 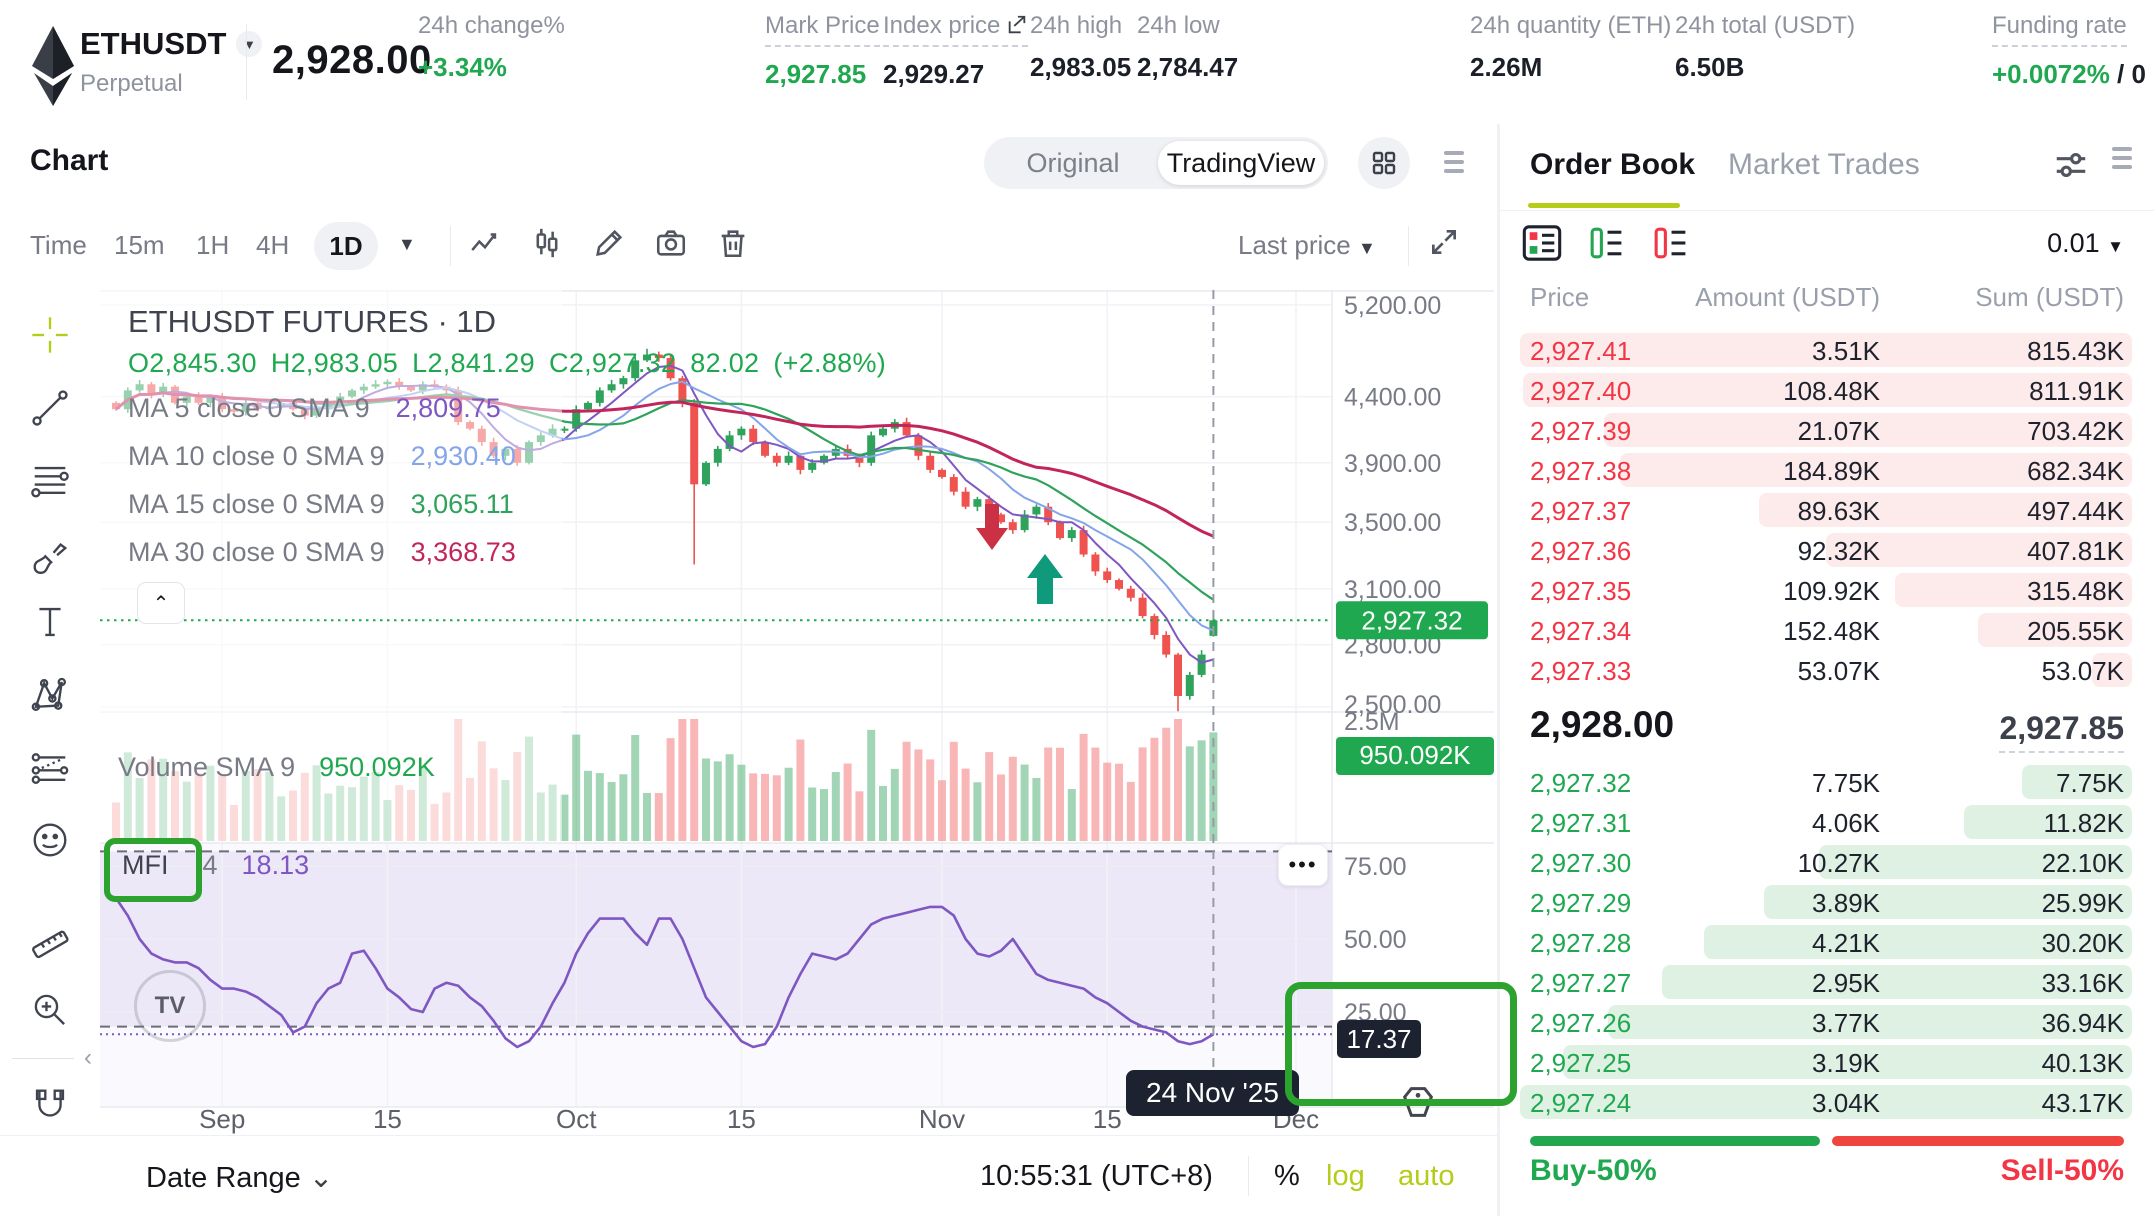 I want to click on zoom-in-tool-icon, so click(x=50, y=1010).